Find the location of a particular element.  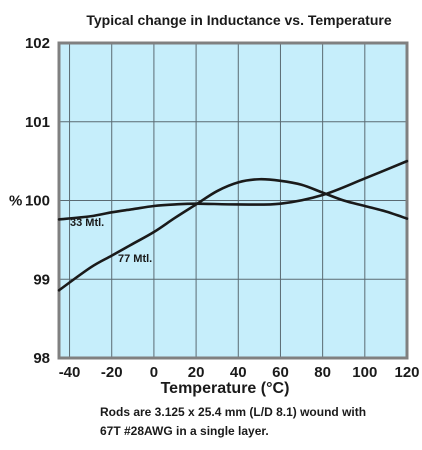

footnote-line-2: 67T #28AWG in a single layer. is located at coordinates (184, 431).